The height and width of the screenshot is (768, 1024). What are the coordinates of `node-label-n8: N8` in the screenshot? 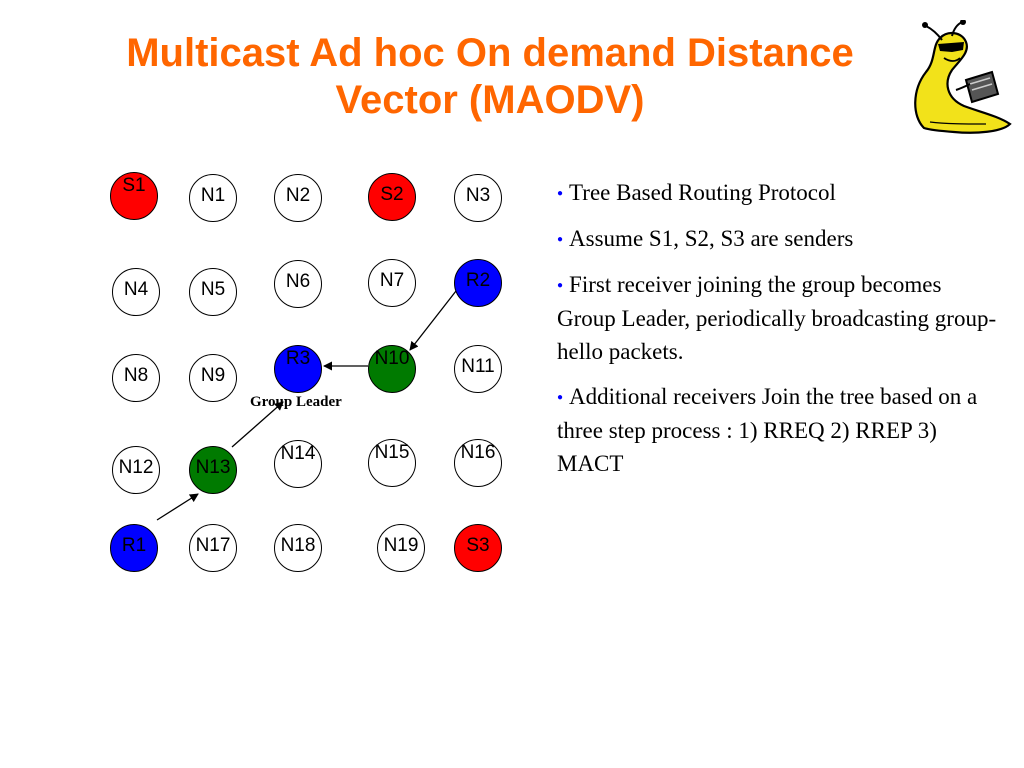 It's located at (136, 375).